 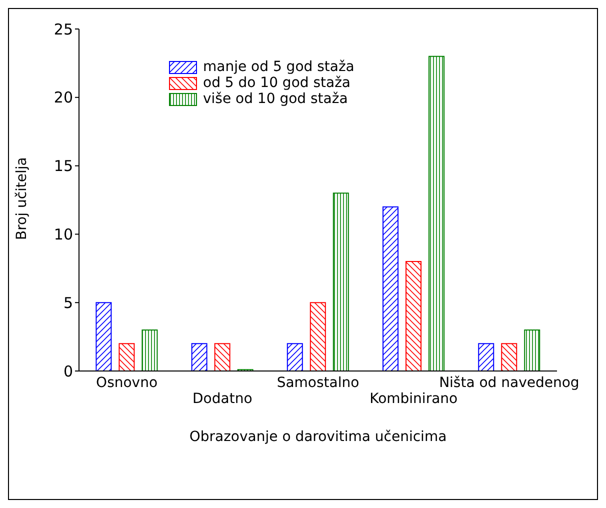 I want to click on y-tick-label: 10, so click(x=63, y=235).